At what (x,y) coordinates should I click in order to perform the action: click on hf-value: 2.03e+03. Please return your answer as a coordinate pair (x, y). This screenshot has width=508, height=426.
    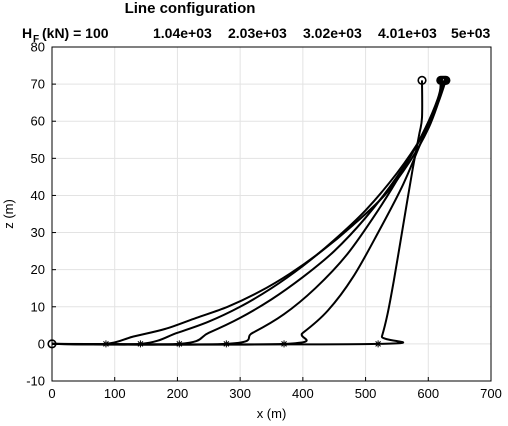
    Looking at the image, I should click on (257, 33).